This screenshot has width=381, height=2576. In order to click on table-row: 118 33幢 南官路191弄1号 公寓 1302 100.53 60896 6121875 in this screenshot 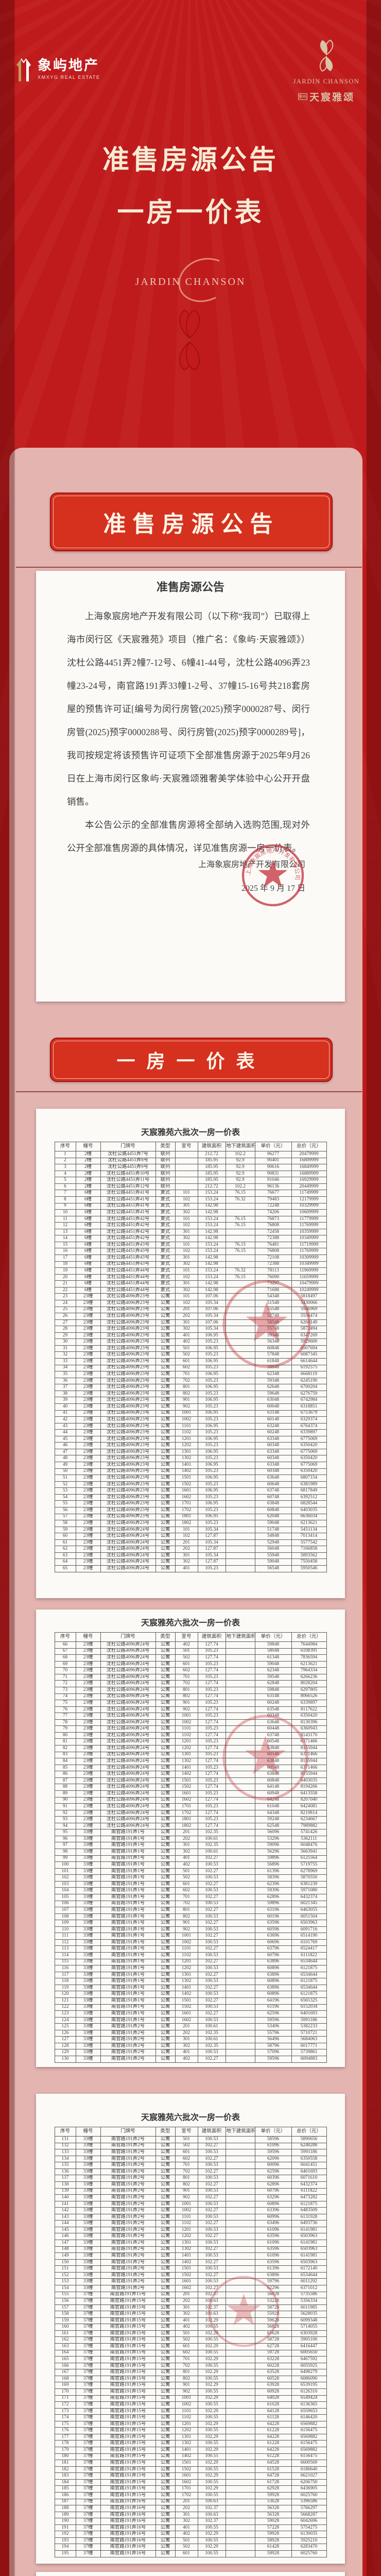, I will do `click(190, 1982)`.